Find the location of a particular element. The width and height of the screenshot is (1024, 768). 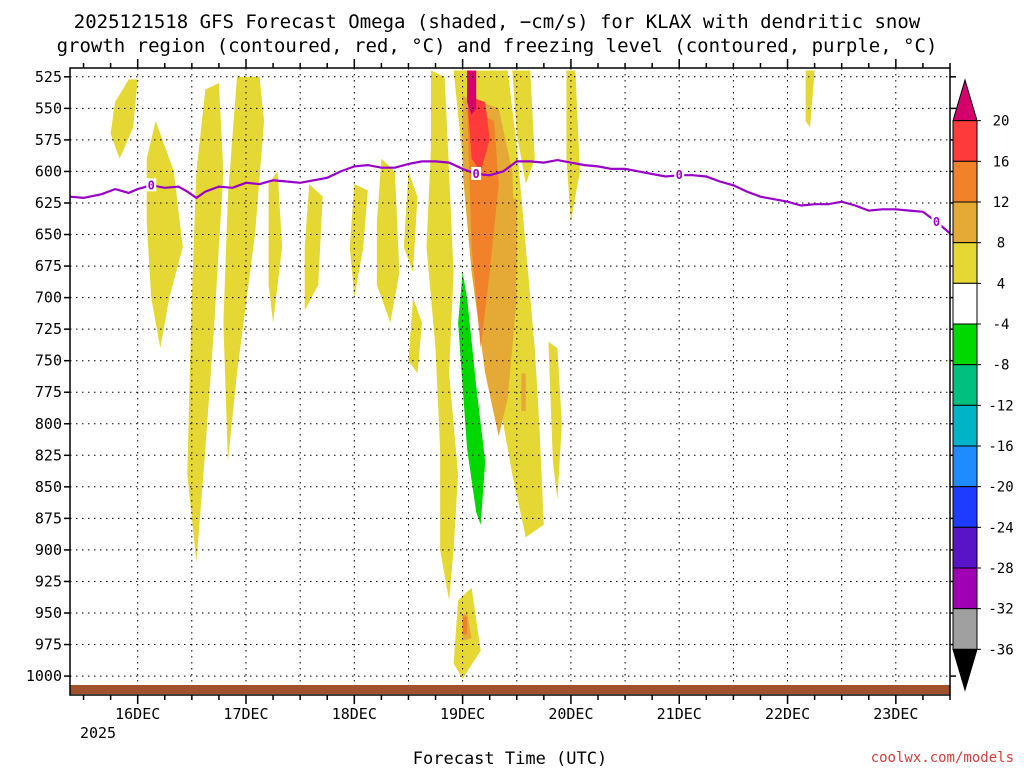

x-tick-label-4: 20DEC is located at coordinates (570, 714).